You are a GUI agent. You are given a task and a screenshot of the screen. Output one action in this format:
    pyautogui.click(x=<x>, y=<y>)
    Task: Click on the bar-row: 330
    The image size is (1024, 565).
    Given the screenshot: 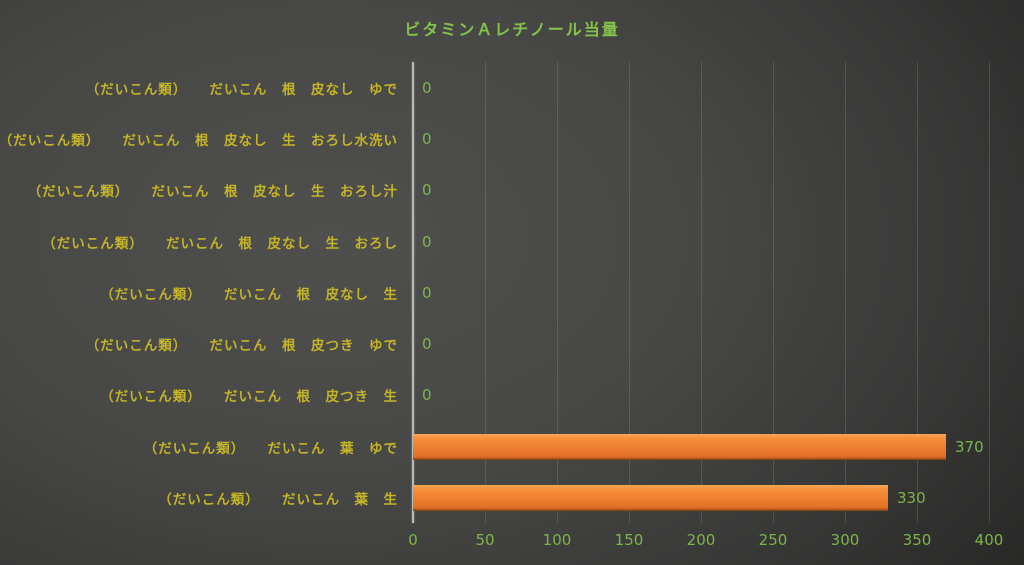 What is the action you would take?
    pyautogui.click(x=701, y=497)
    